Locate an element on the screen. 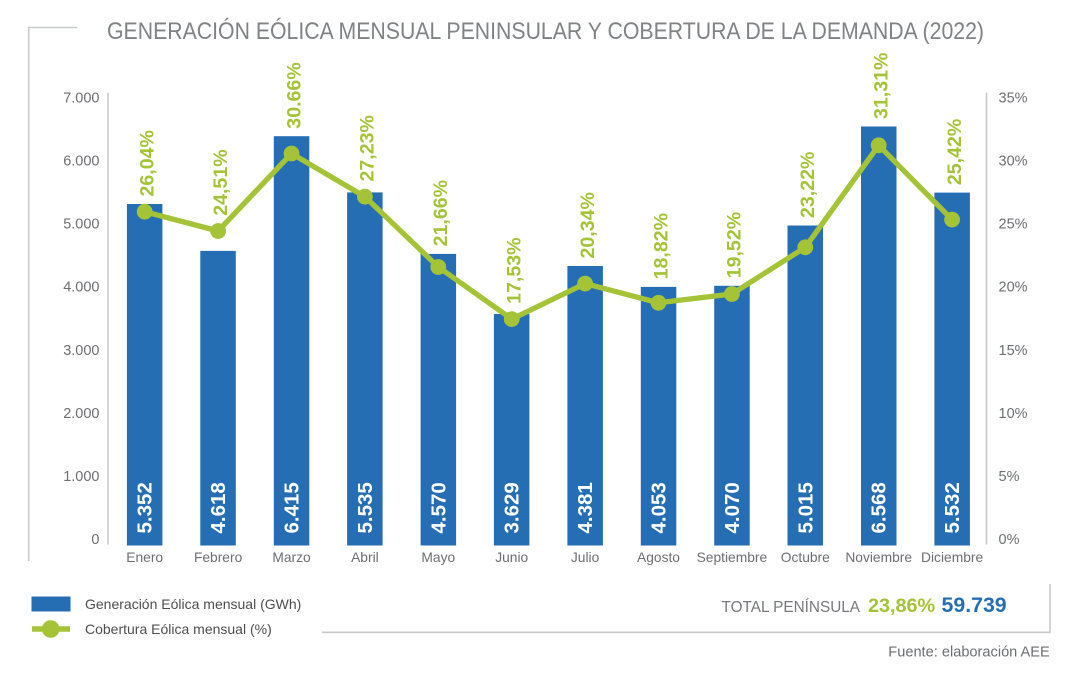 The height and width of the screenshot is (675, 1080). svg-text: Cobertura Eólica mensual (%) is located at coordinates (178, 629).